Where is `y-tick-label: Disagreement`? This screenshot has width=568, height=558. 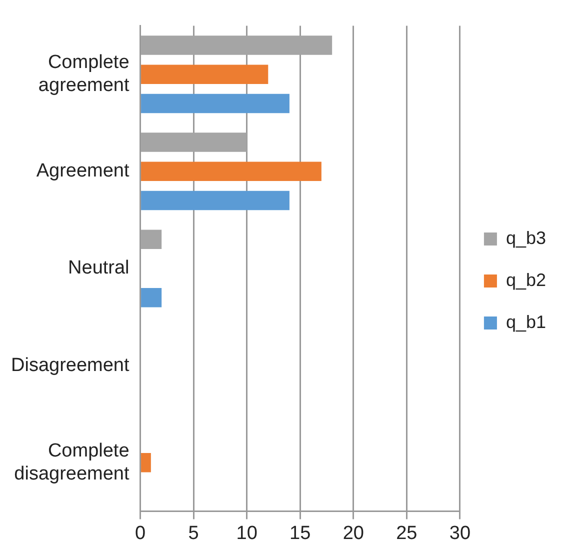 y-tick-label: Disagreement is located at coordinates (70, 365).